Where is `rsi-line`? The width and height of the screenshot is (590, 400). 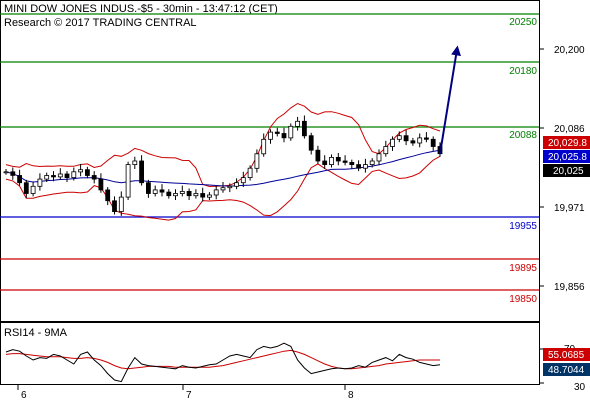 rsi-line is located at coordinates (223, 362).